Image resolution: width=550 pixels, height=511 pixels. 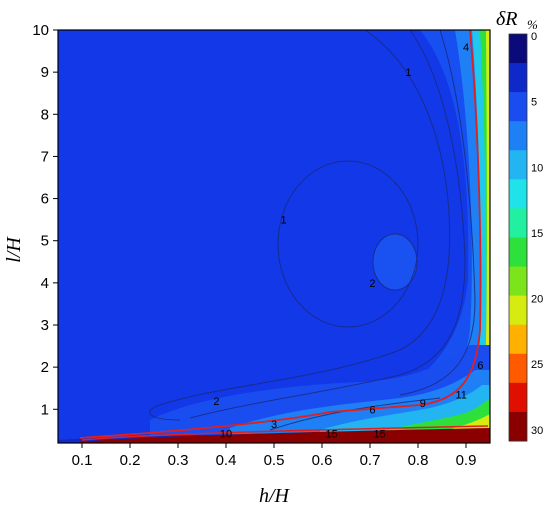 What do you see at coordinates (45, 220) in the screenshot?
I see `y-axis: 1 2 3 4 5 6 7 8 9 10` at bounding box center [45, 220].